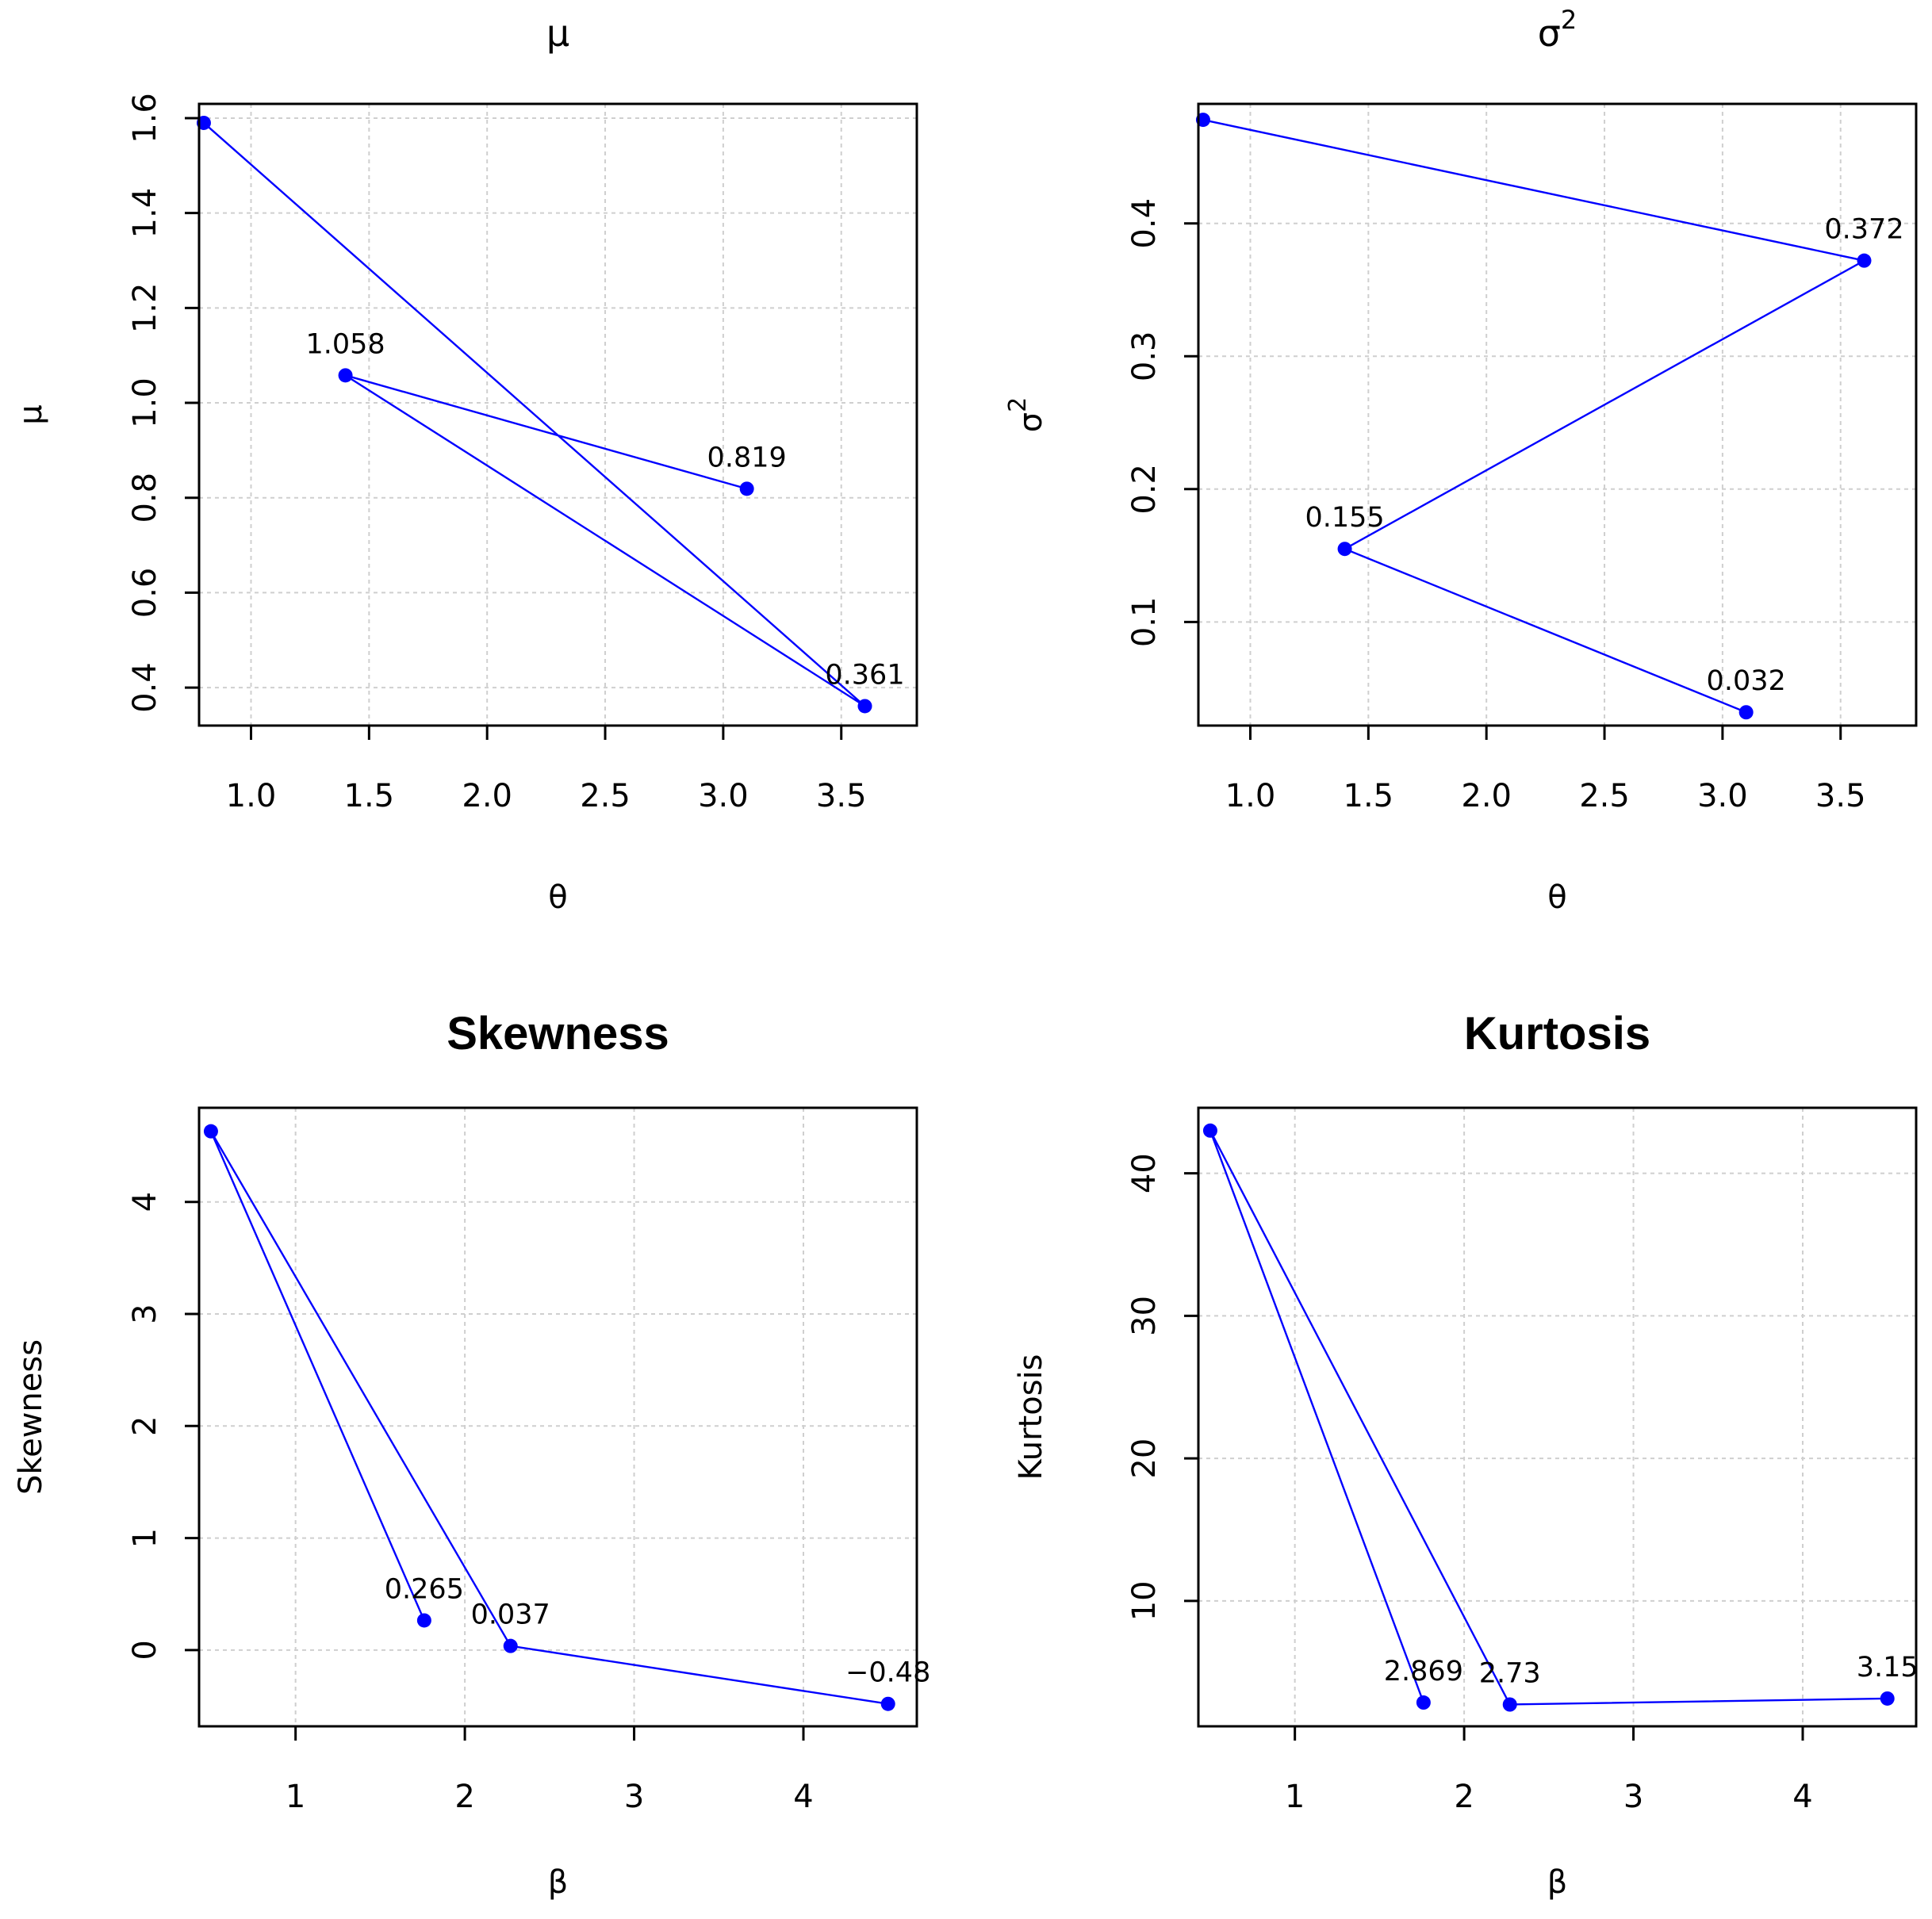 The image size is (1932, 1919). What do you see at coordinates (31, 414) in the screenshot?
I see `y-axis-label: μ` at bounding box center [31, 414].